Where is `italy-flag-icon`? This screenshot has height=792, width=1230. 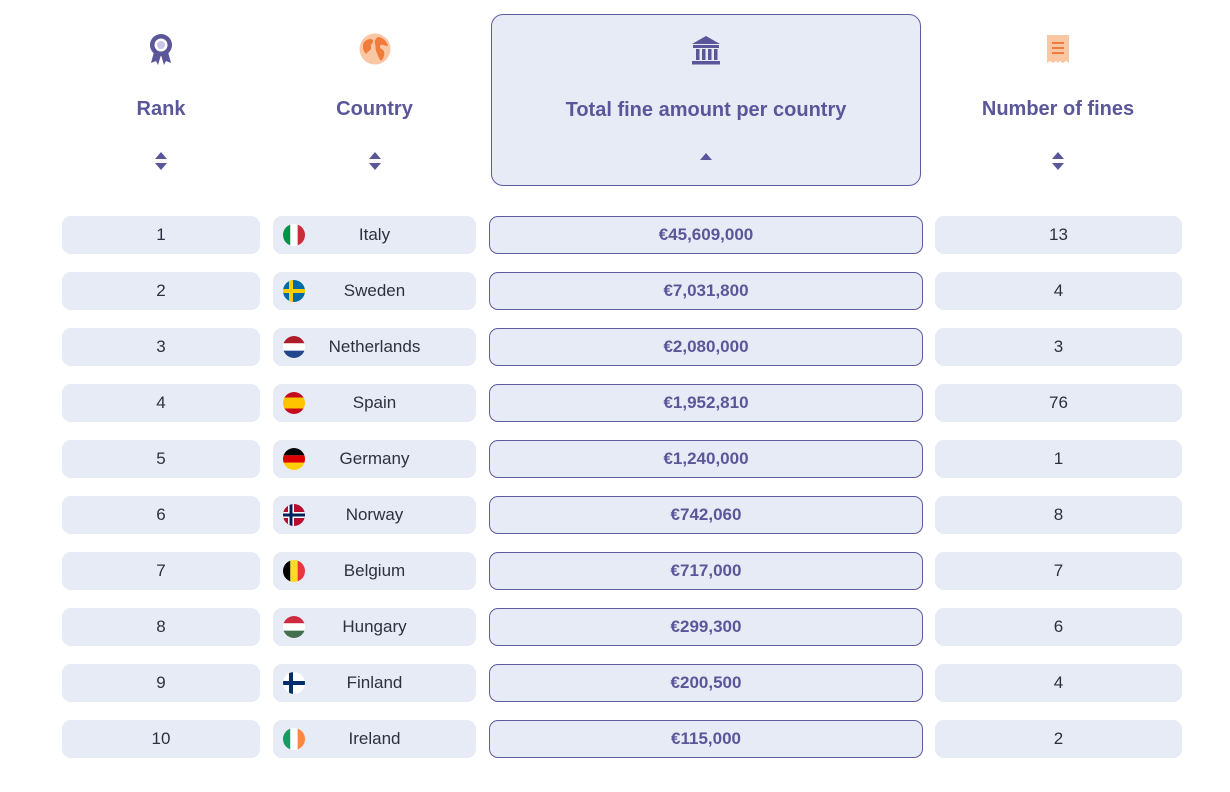
italy-flag-icon is located at coordinates (294, 235).